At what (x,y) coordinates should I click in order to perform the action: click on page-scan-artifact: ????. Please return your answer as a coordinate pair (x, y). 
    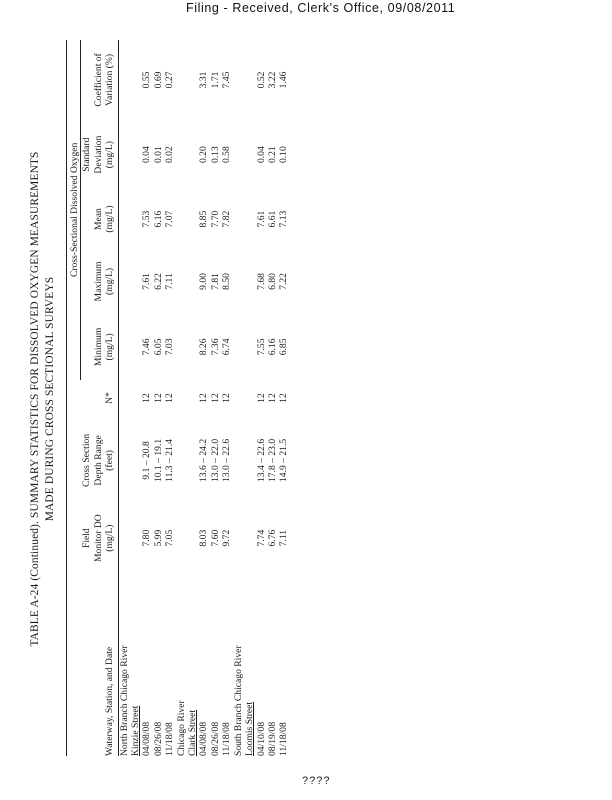
    Looking at the image, I should click on (316, 781).